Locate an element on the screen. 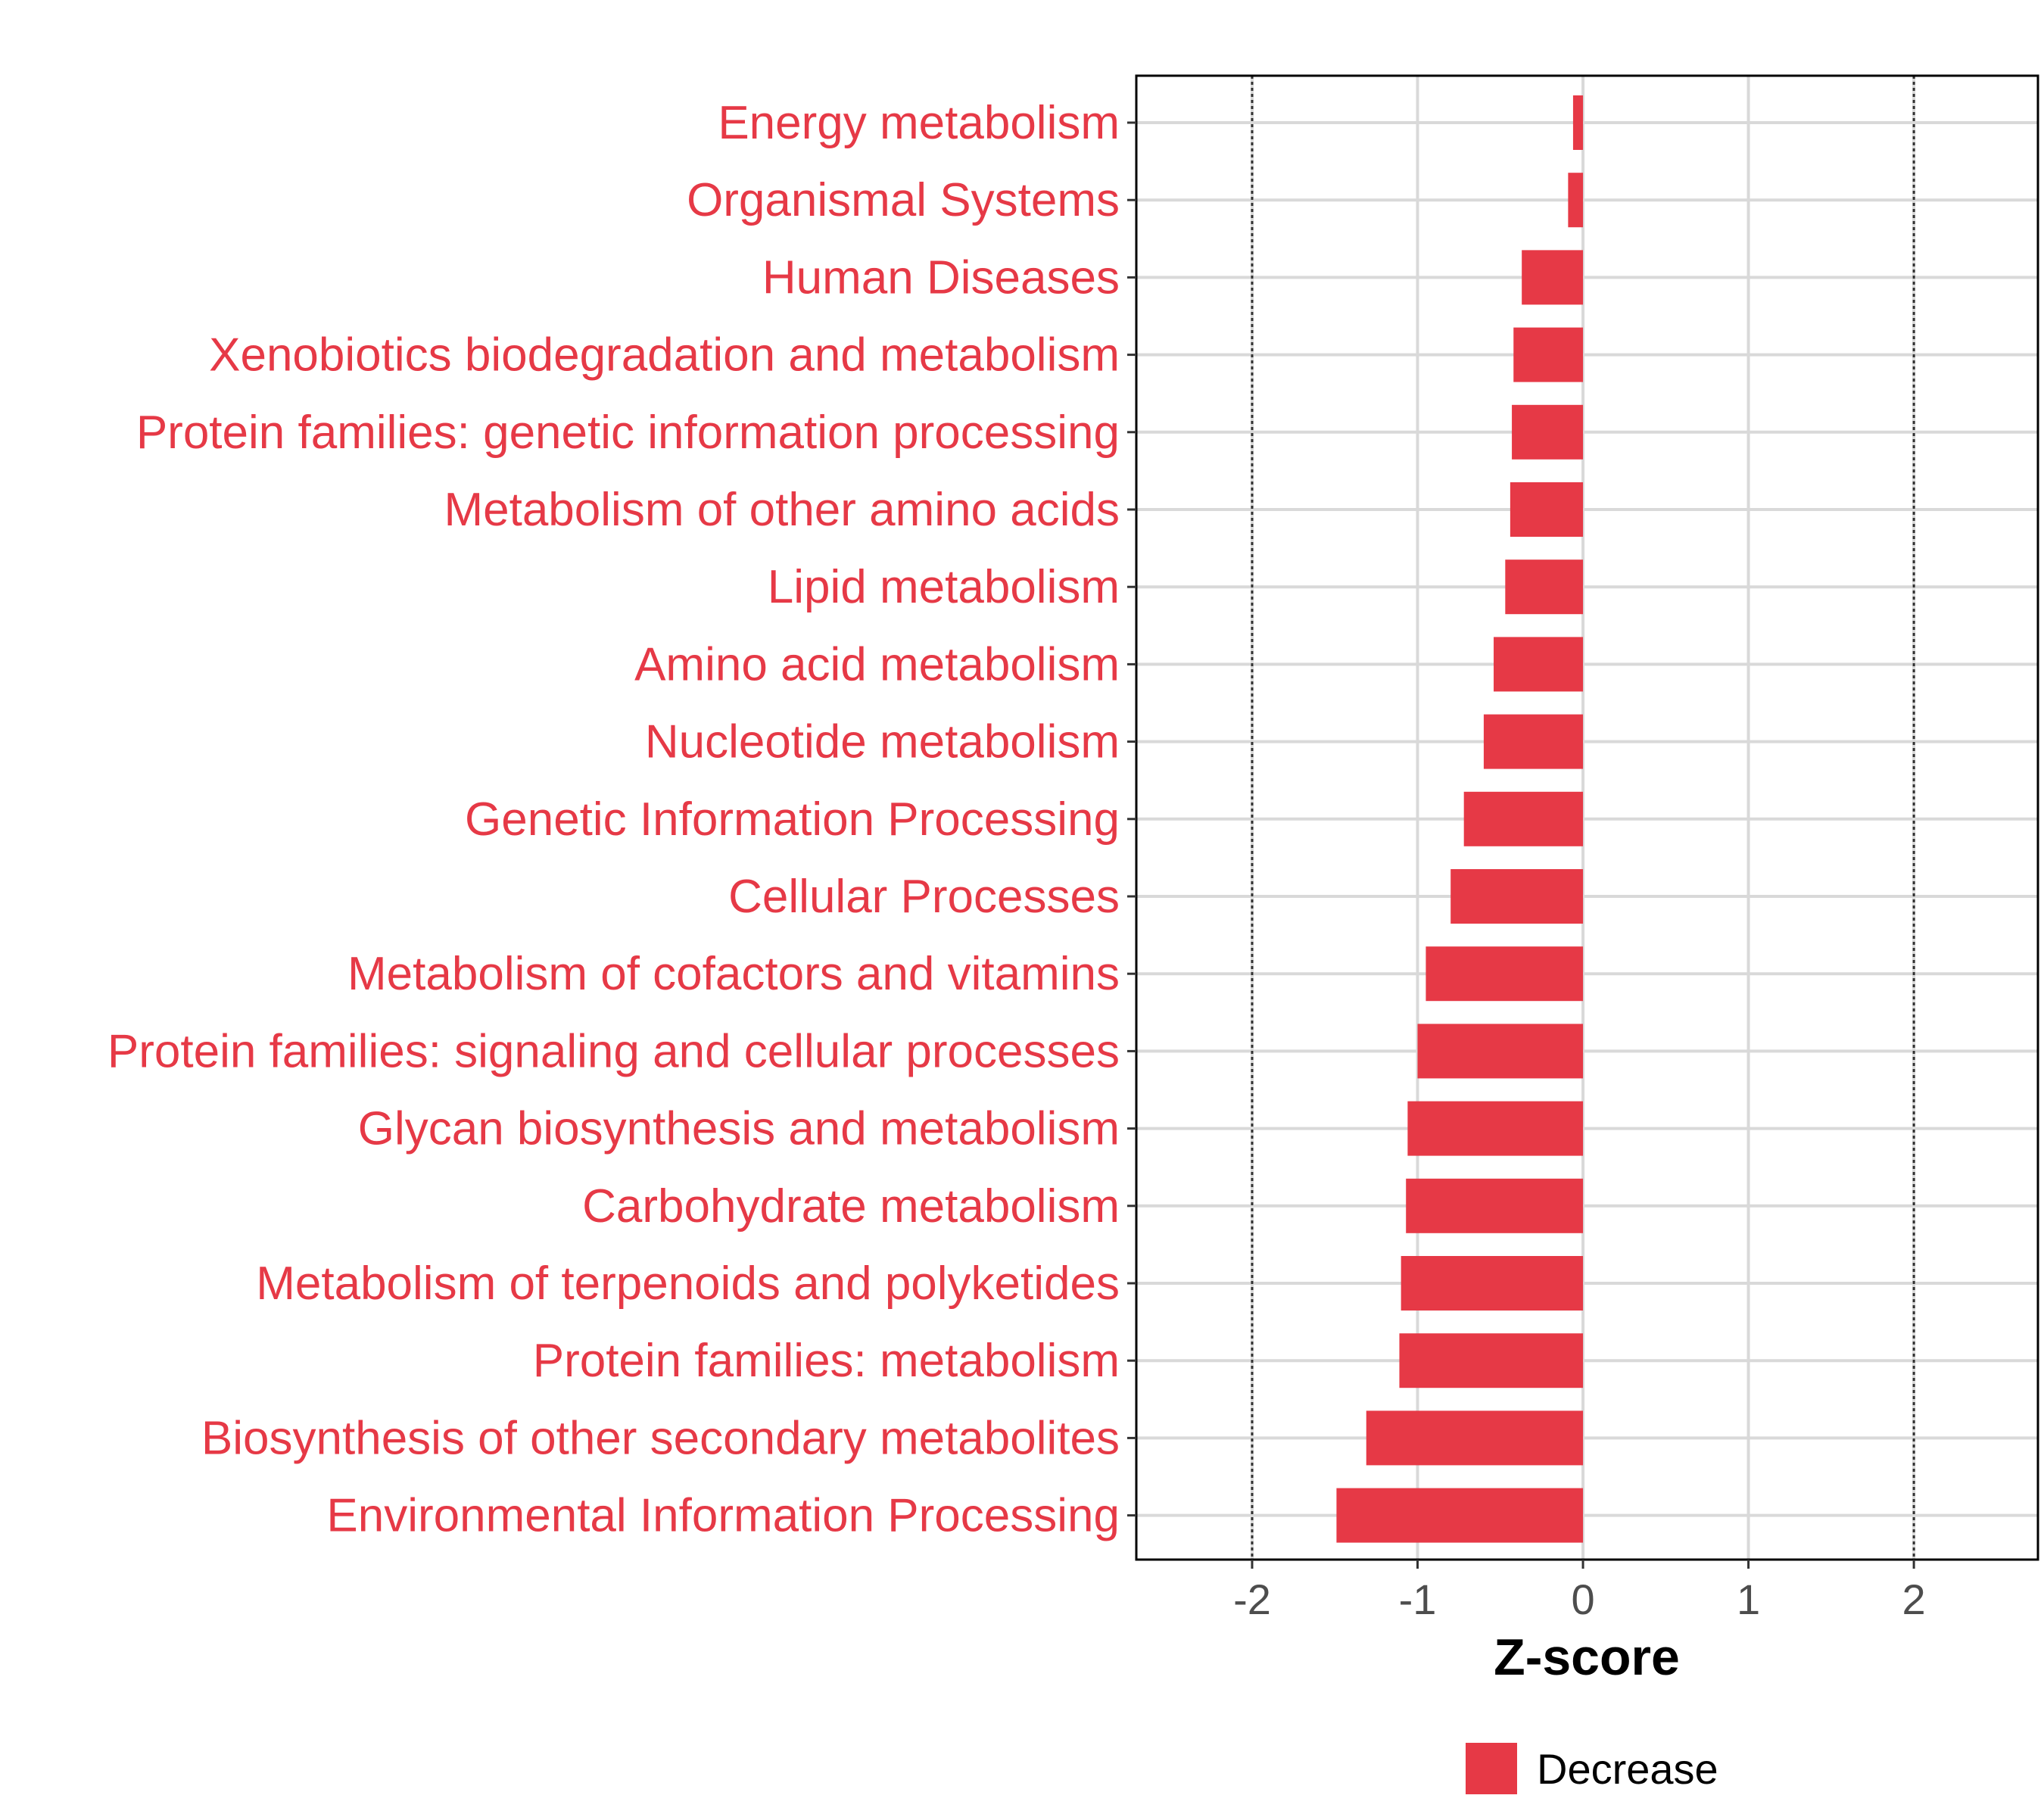  x-tick-label-3: 1 is located at coordinates (1748, 1599).